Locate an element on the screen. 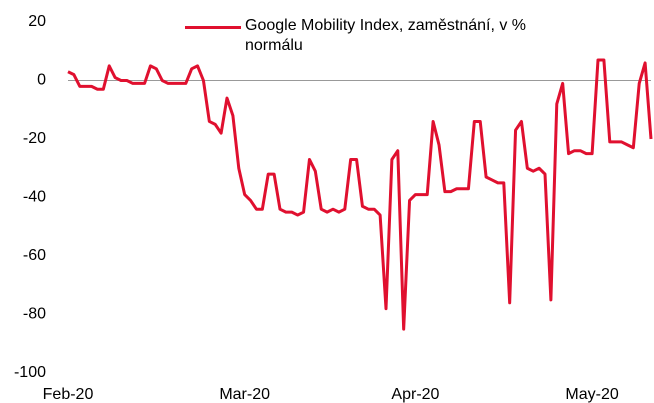 This screenshot has width=654, height=403. y-tick-label: 20 is located at coordinates (37, 21).